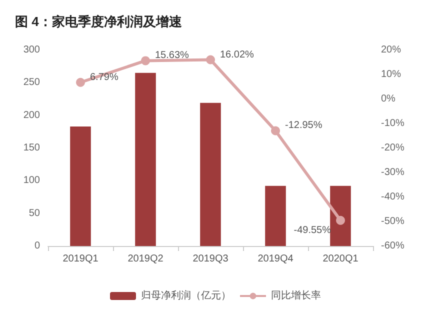 This screenshot has width=431, height=320. I want to click on legend-label: 归母净利润（亿元）, so click(186, 296).